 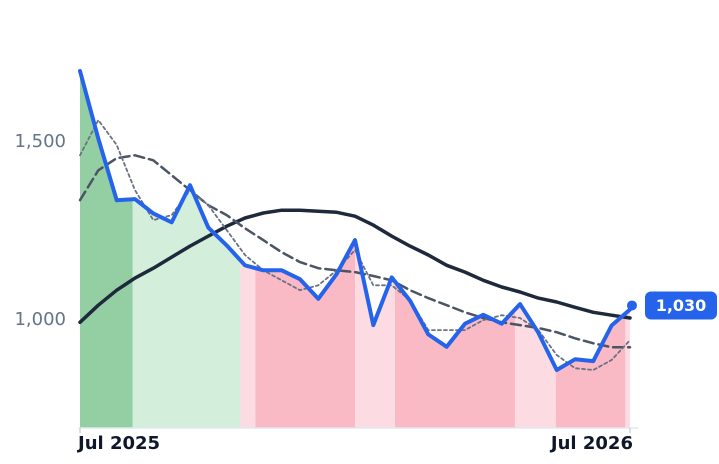 What do you see at coordinates (40, 319) in the screenshot?
I see `y-tick-label: 1,000` at bounding box center [40, 319].